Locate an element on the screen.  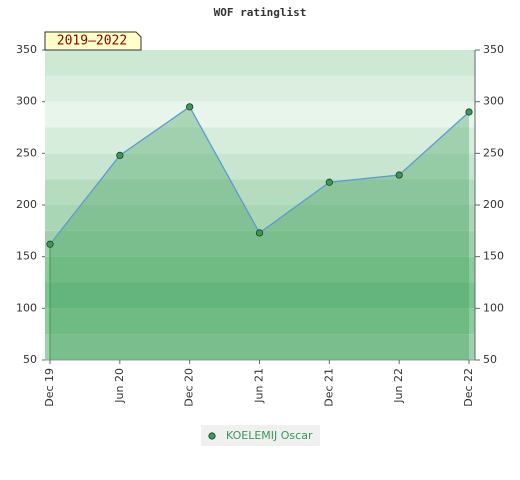
legend: KOELEMIJ Oscar is located at coordinates (260, 435).